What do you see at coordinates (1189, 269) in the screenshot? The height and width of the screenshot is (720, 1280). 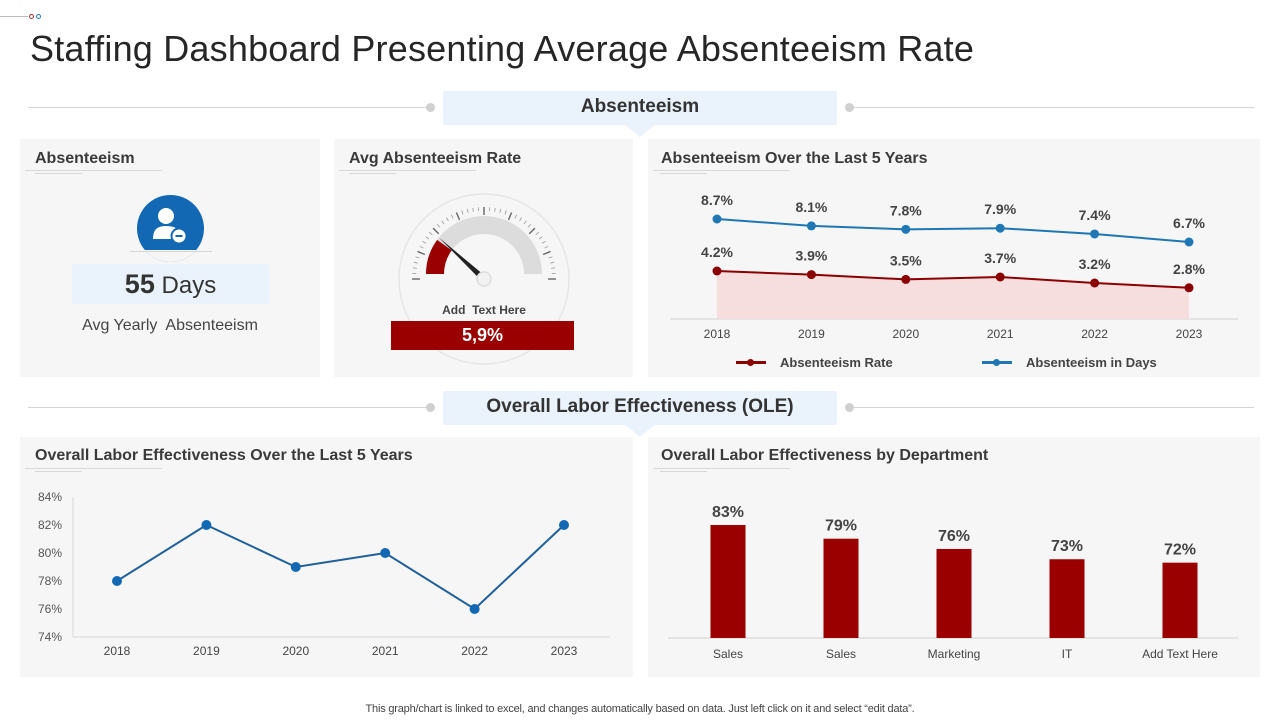 I see `rate-data-label: 2.8%` at bounding box center [1189, 269].